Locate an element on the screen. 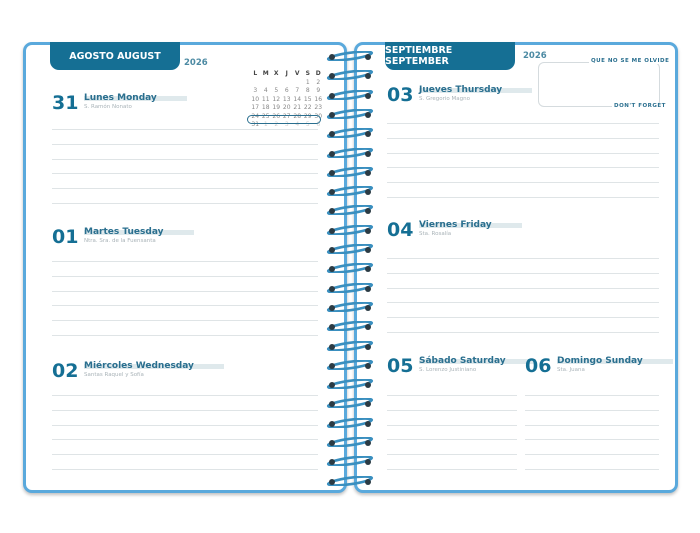  calendar-day: 6 is located at coordinates (318, 124).